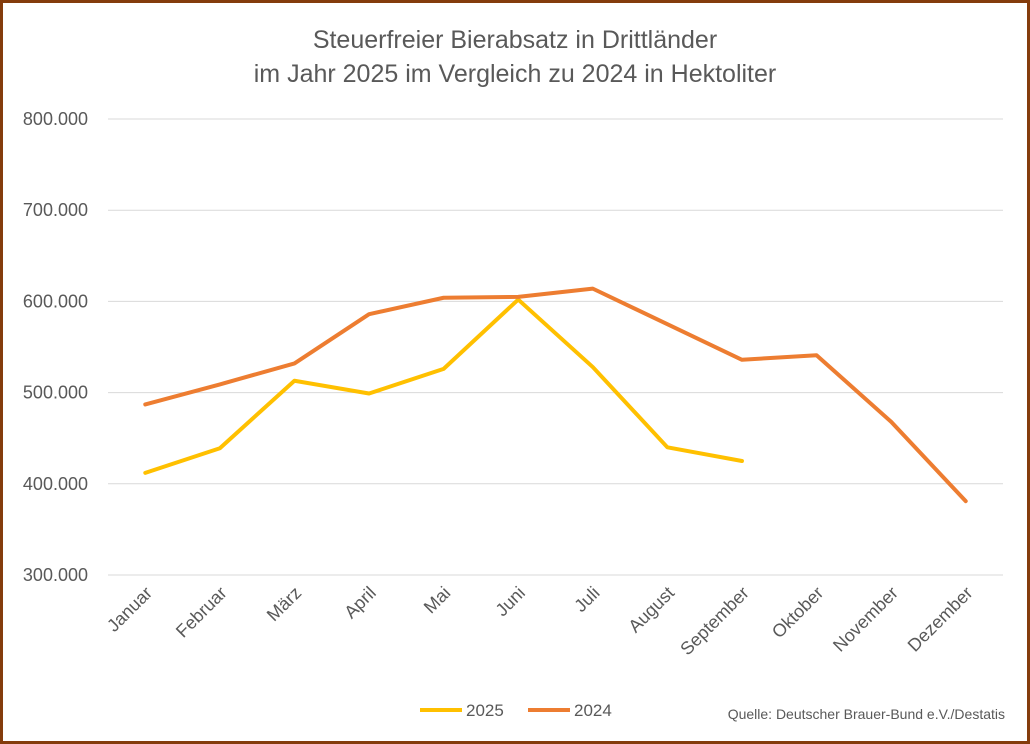 This screenshot has width=1030, height=744. What do you see at coordinates (651, 610) in the screenshot?
I see `x-tick-label: August` at bounding box center [651, 610].